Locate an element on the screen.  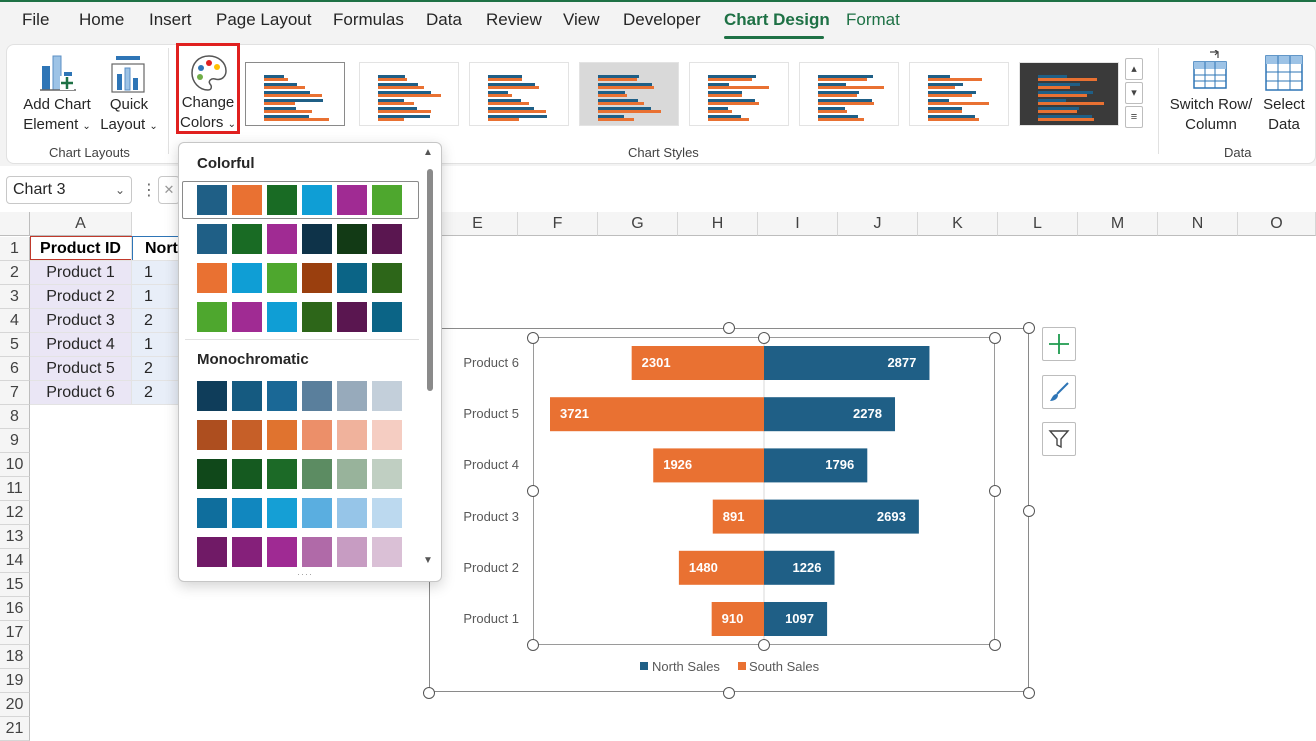
product-id-cell: Product 4 is located at coordinates (81, 345).